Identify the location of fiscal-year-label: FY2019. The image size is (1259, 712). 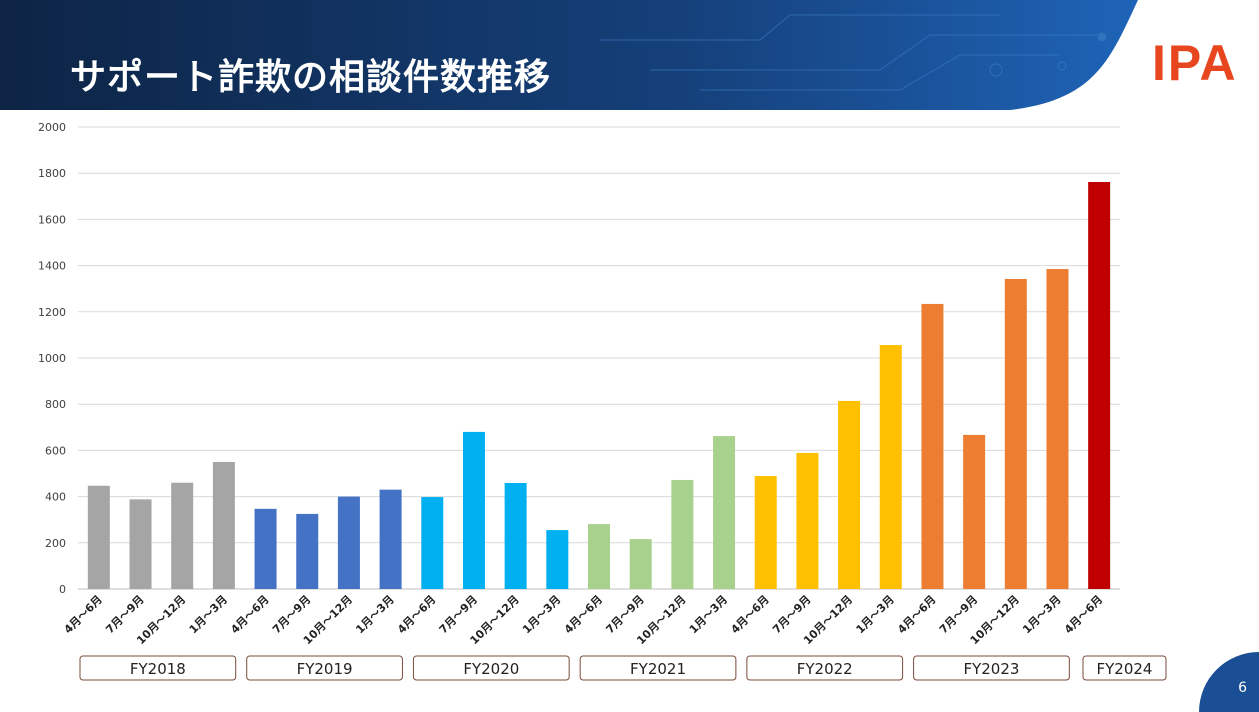
(325, 669).